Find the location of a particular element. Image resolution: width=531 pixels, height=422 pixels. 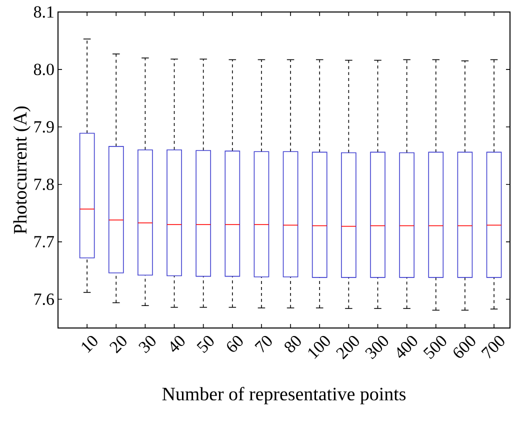

x-tick-label: 700 is located at coordinates (492, 347).